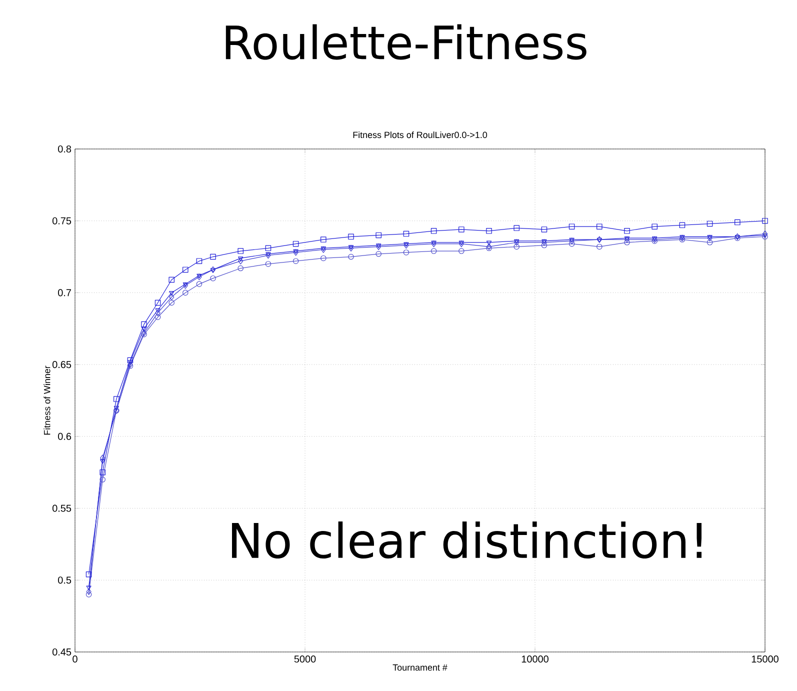  I want to click on y-tick-label: 0.6, so click(65, 436).